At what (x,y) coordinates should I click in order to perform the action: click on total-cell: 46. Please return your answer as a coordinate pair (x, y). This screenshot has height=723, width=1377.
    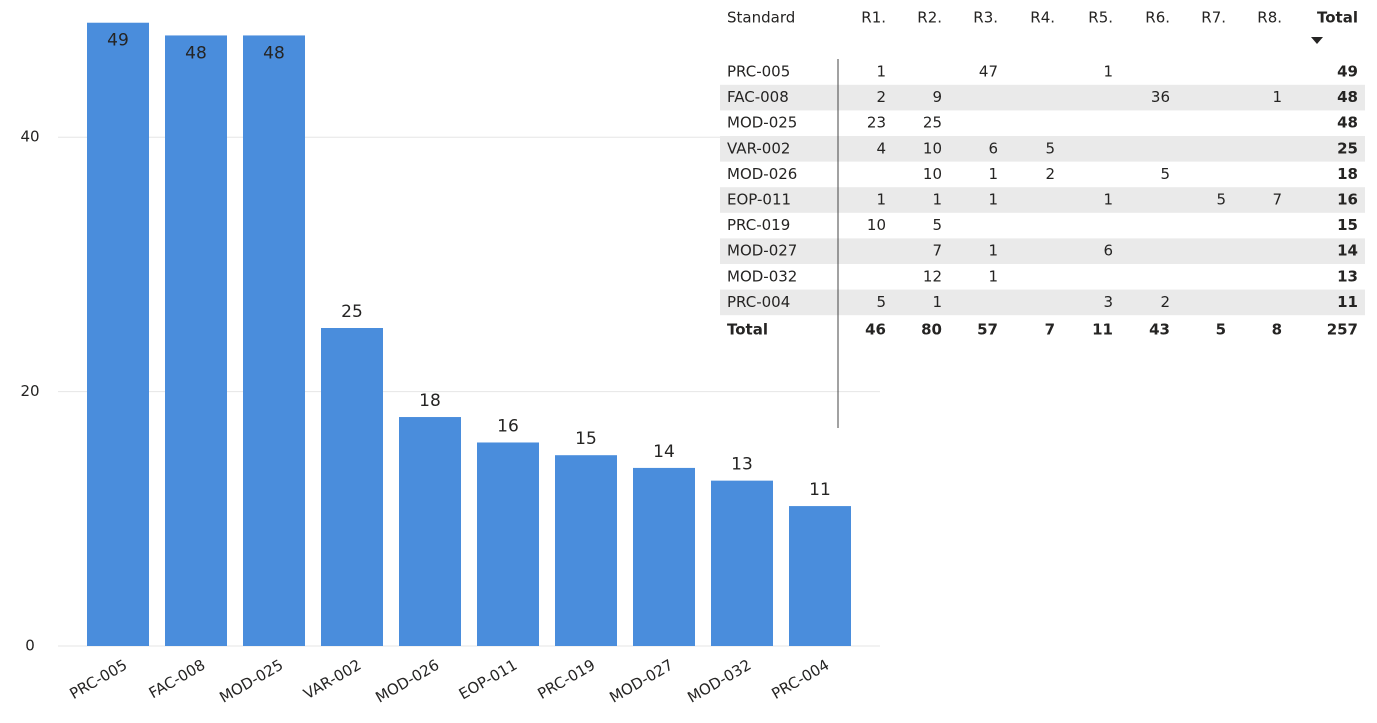
    Looking at the image, I should click on (875, 330).